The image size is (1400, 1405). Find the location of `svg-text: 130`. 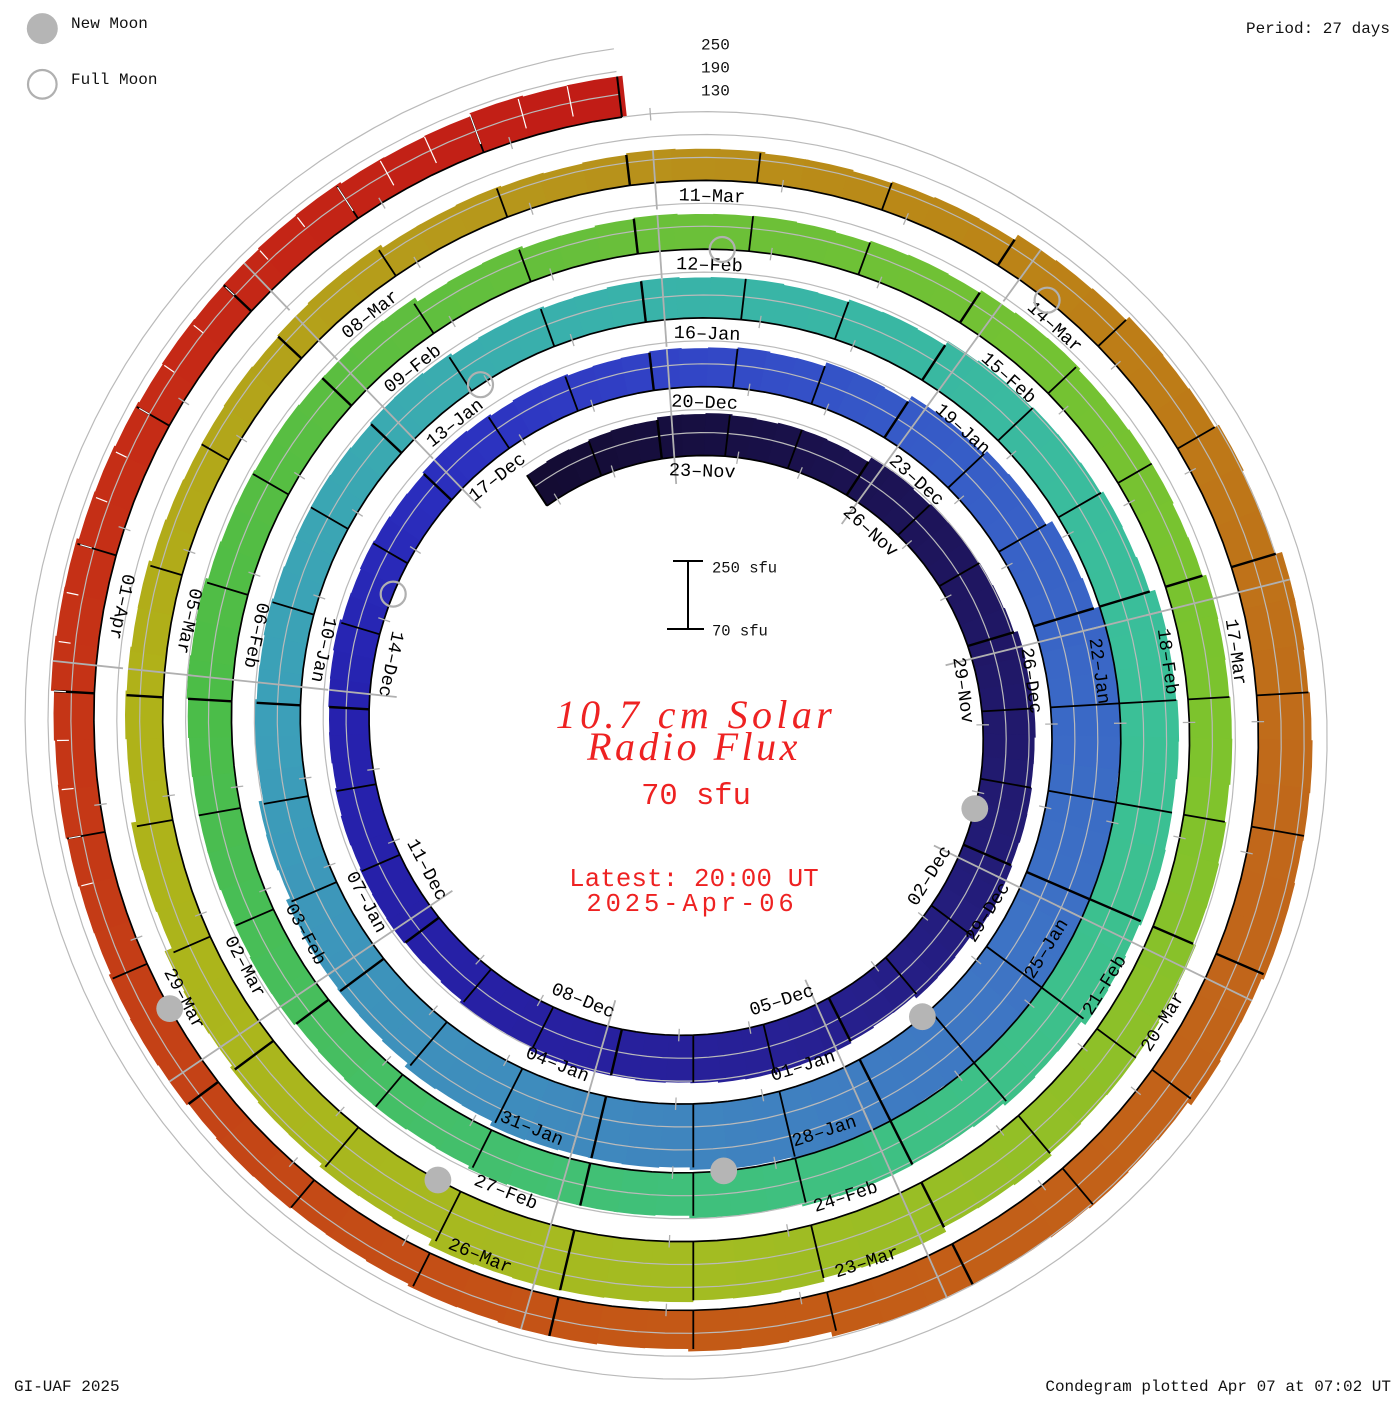

svg-text: 130 is located at coordinates (715, 92).